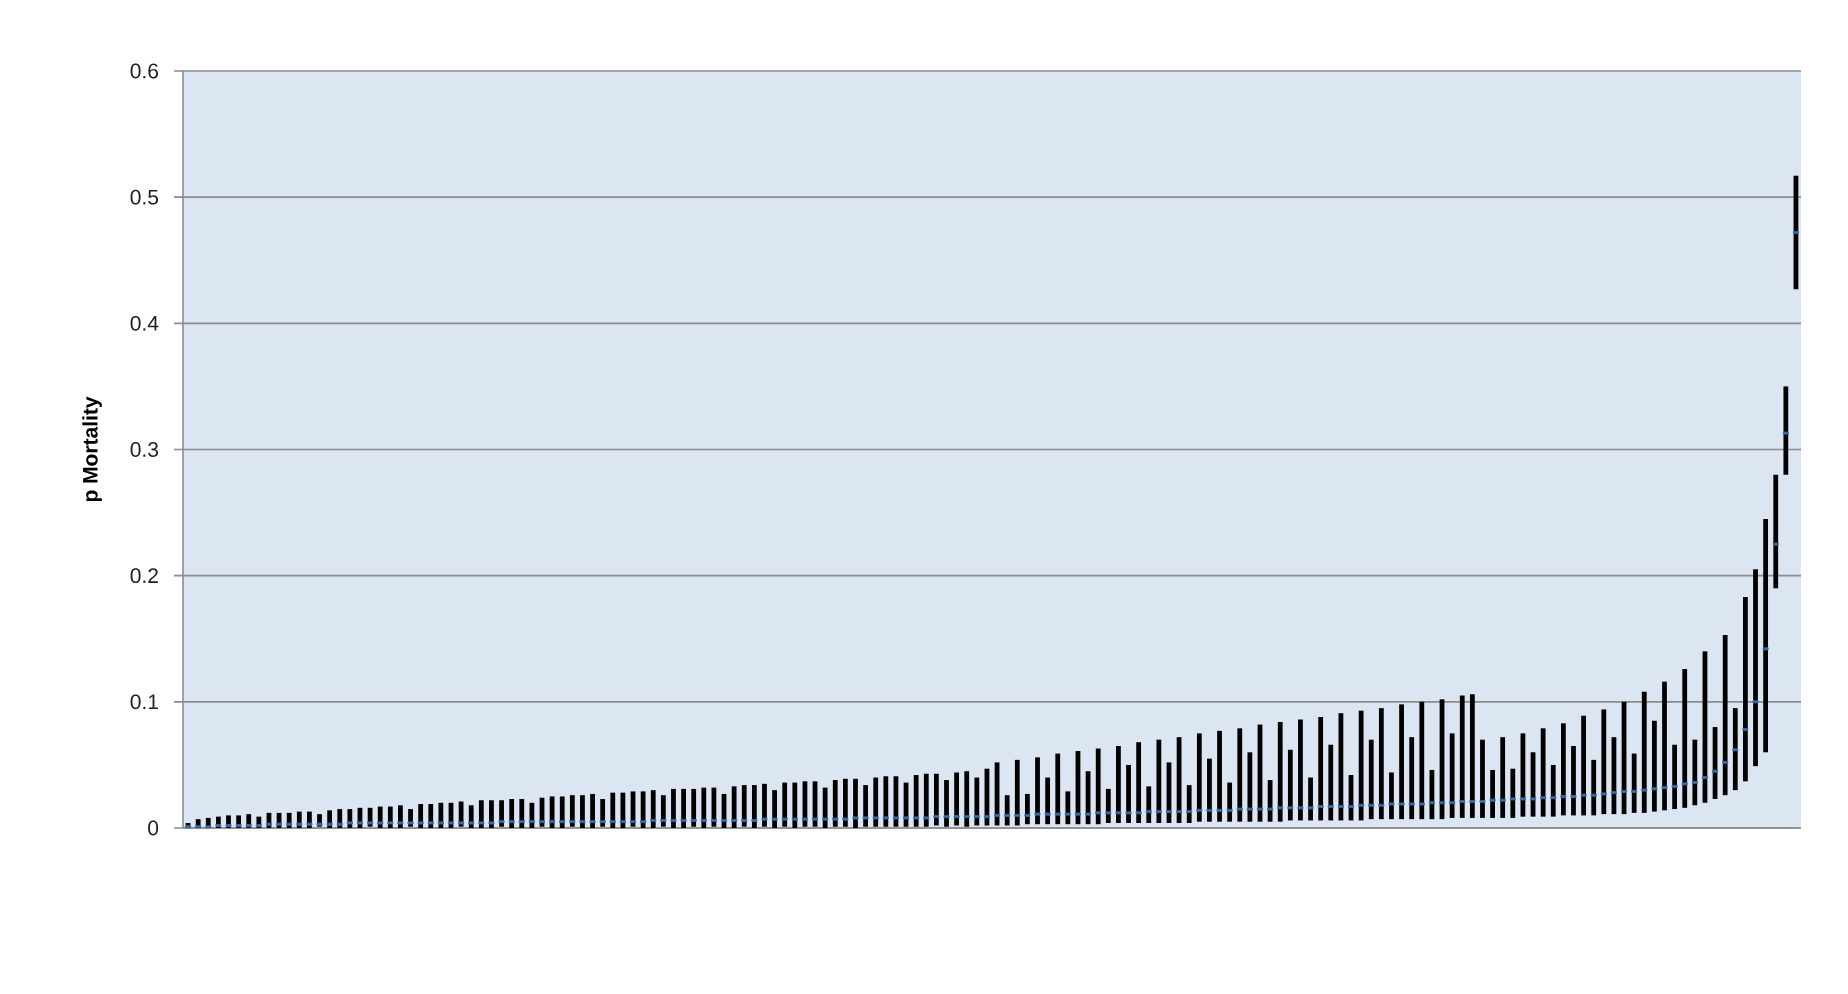 This screenshot has height=994, width=1848. What do you see at coordinates (153, 828) in the screenshot?
I see `y-tick-label: 0` at bounding box center [153, 828].